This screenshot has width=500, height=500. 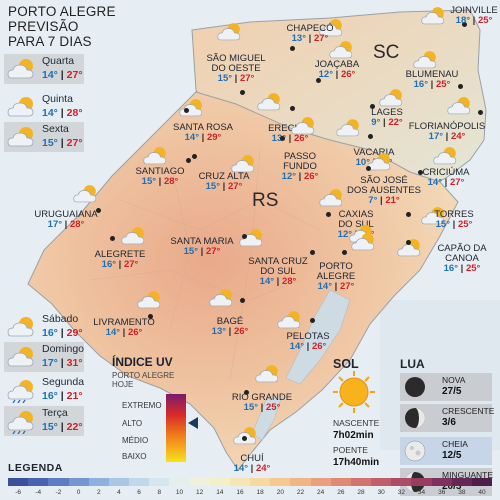 What do you see at coordinates (202, 246) in the screenshot?
I see `city-label: SANTA MARIA 15° | 27°` at bounding box center [202, 246].